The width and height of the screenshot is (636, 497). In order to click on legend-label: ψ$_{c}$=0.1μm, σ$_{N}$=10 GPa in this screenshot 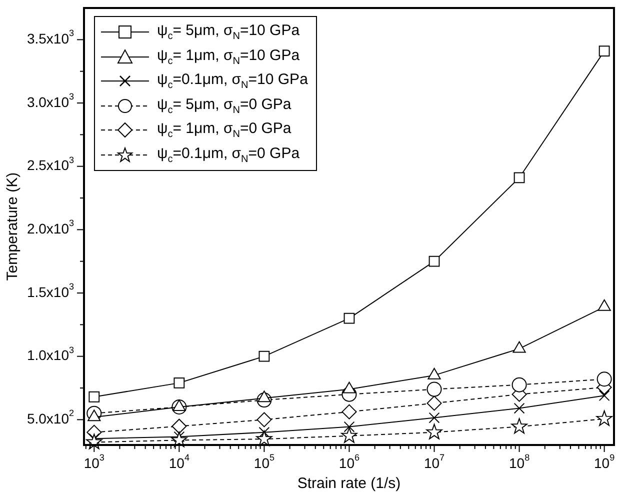, I will do `click(232, 81)`.